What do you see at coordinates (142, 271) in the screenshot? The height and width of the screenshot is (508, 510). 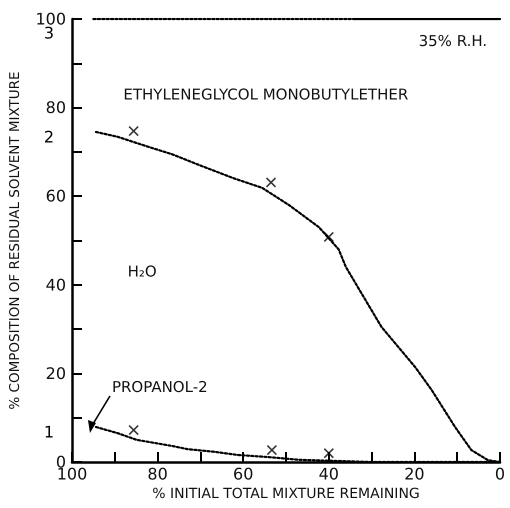 I see `annotation: H₂O` at bounding box center [142, 271].